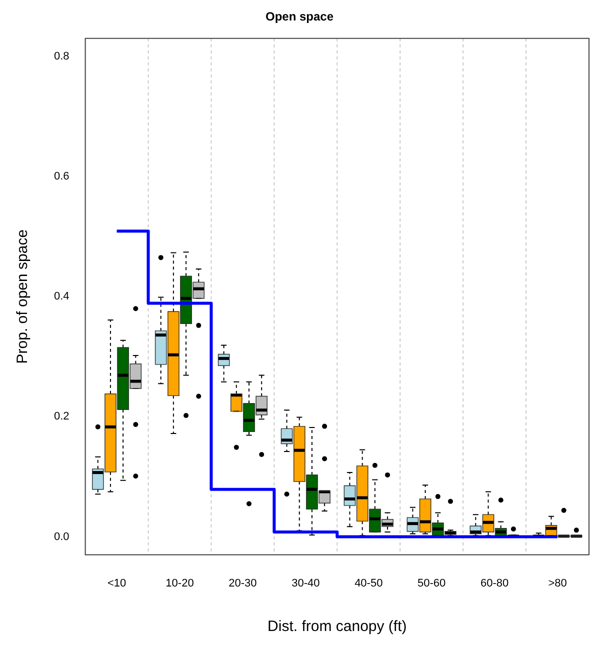  Describe the element at coordinates (299, 17) in the screenshot. I see `chart-title: Open space` at that location.